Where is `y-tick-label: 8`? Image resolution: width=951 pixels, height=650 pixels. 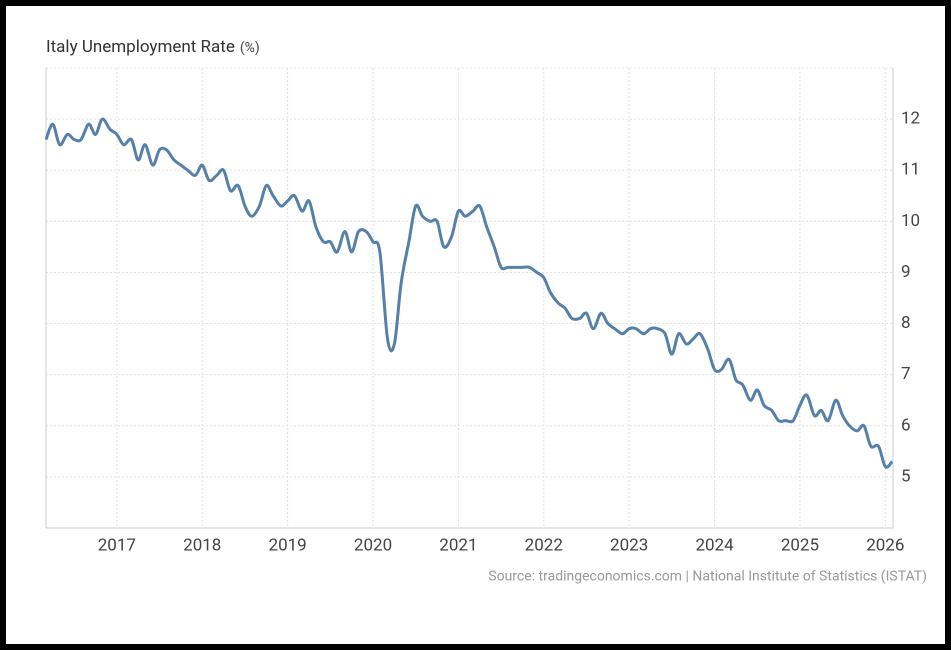 y-tick-label: 8 is located at coordinates (906, 323).